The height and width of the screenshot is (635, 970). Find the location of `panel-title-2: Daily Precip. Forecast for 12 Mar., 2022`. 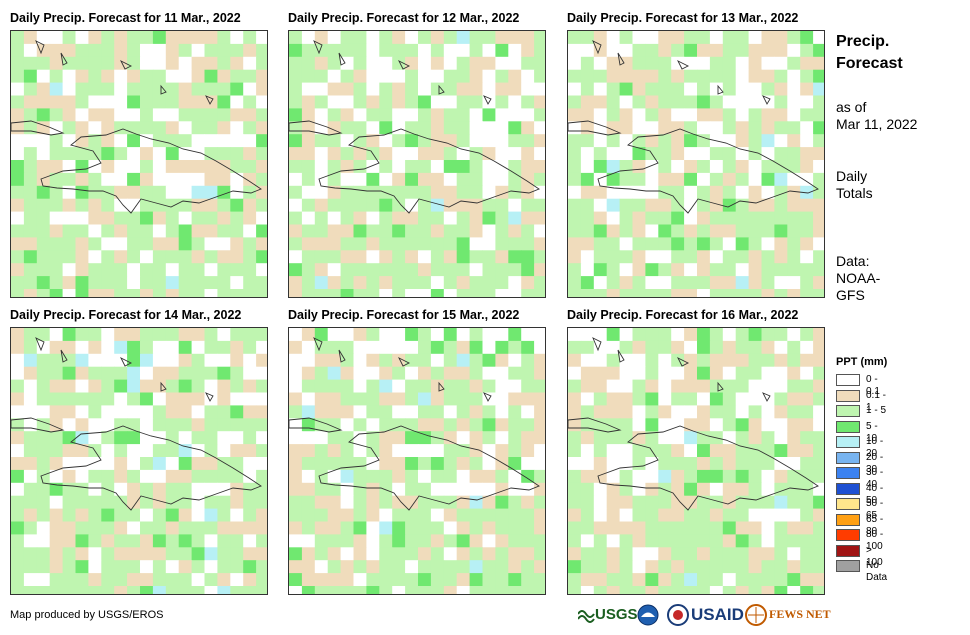

panel-title-2: Daily Precip. Forecast for 12 Mar., 2022 is located at coordinates (404, 18).